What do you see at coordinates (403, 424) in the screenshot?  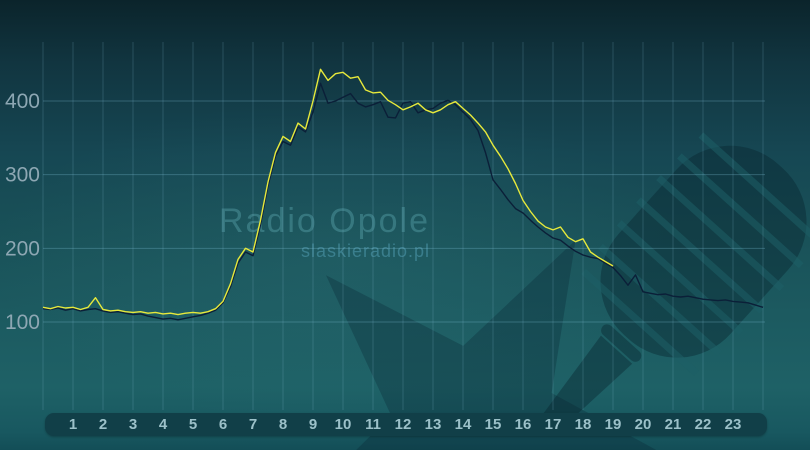 I see `x-axis-label: 12` at bounding box center [403, 424].